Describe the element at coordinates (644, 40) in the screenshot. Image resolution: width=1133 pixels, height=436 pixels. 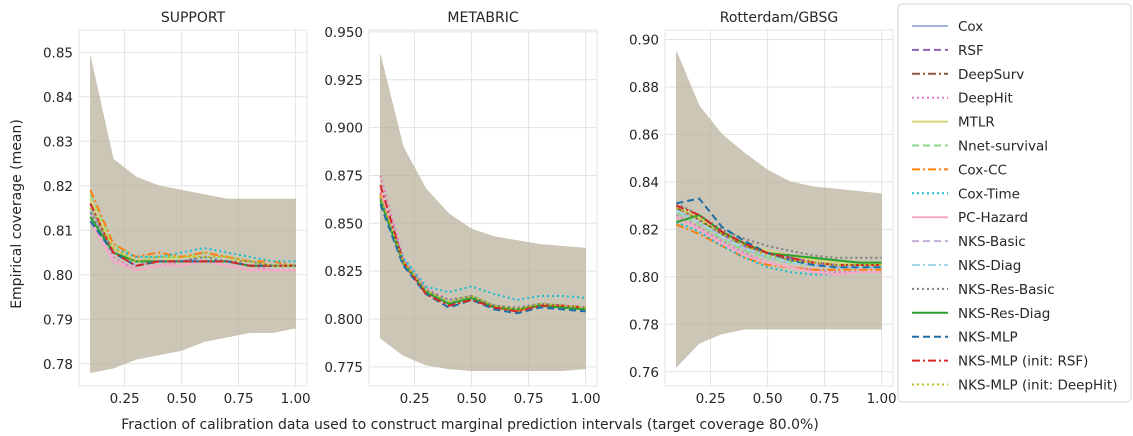
I see `y-tick-label: 0.90` at that location.